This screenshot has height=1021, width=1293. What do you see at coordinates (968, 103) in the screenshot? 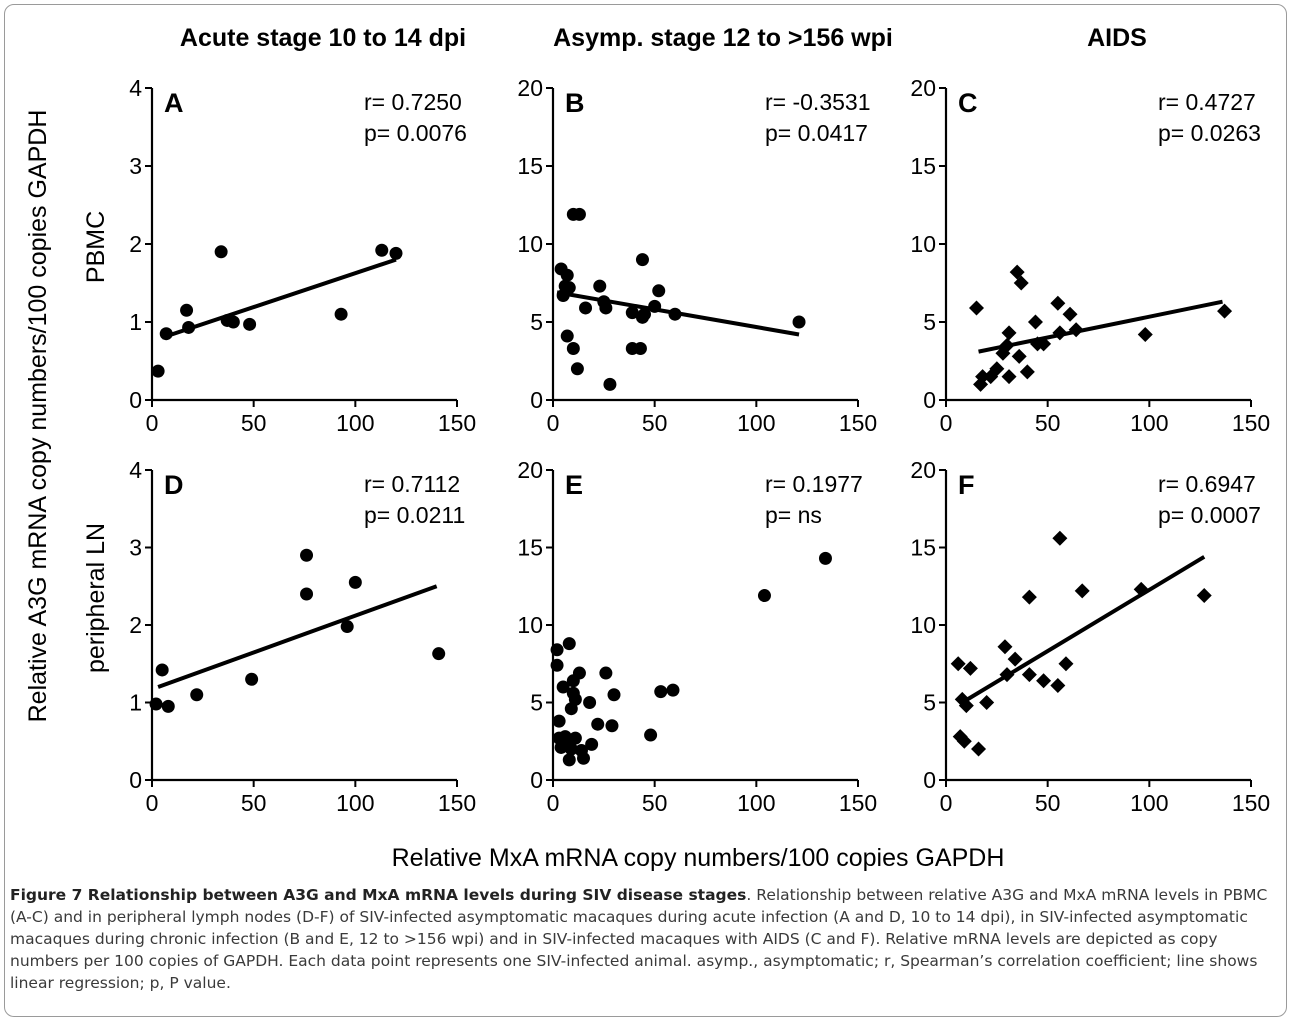
I see `panel-letter-c: C` at bounding box center [968, 103].